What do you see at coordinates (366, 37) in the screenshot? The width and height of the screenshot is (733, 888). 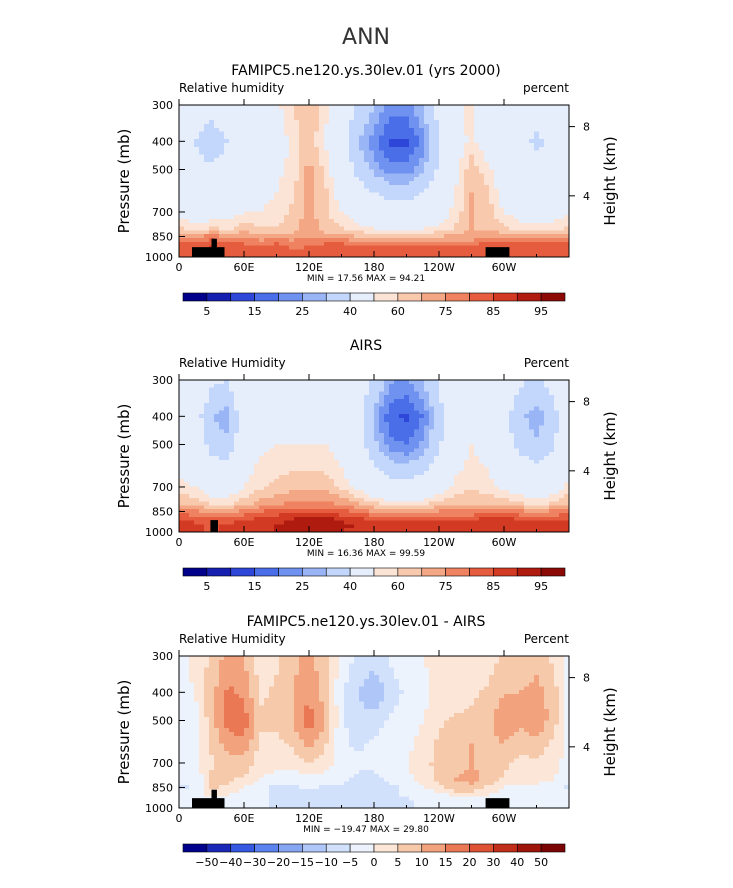 I see `season-title: ANN` at bounding box center [366, 37].